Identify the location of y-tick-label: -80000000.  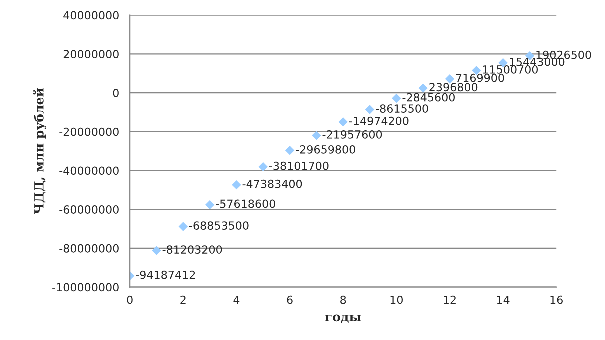
(89, 248).